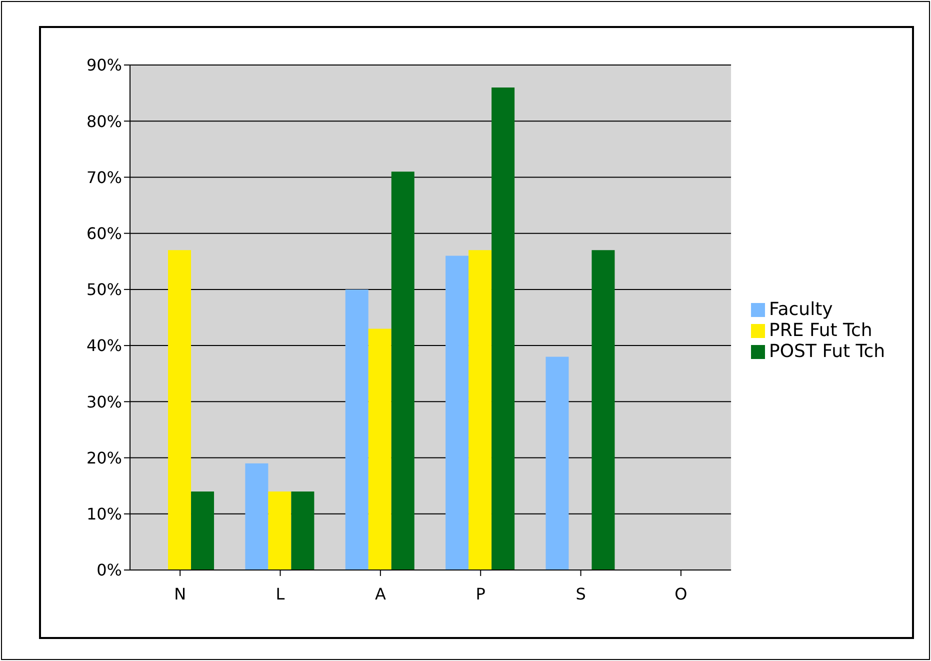 This screenshot has width=931, height=661. What do you see at coordinates (801, 309) in the screenshot?
I see `legend-label: Faculty` at bounding box center [801, 309].